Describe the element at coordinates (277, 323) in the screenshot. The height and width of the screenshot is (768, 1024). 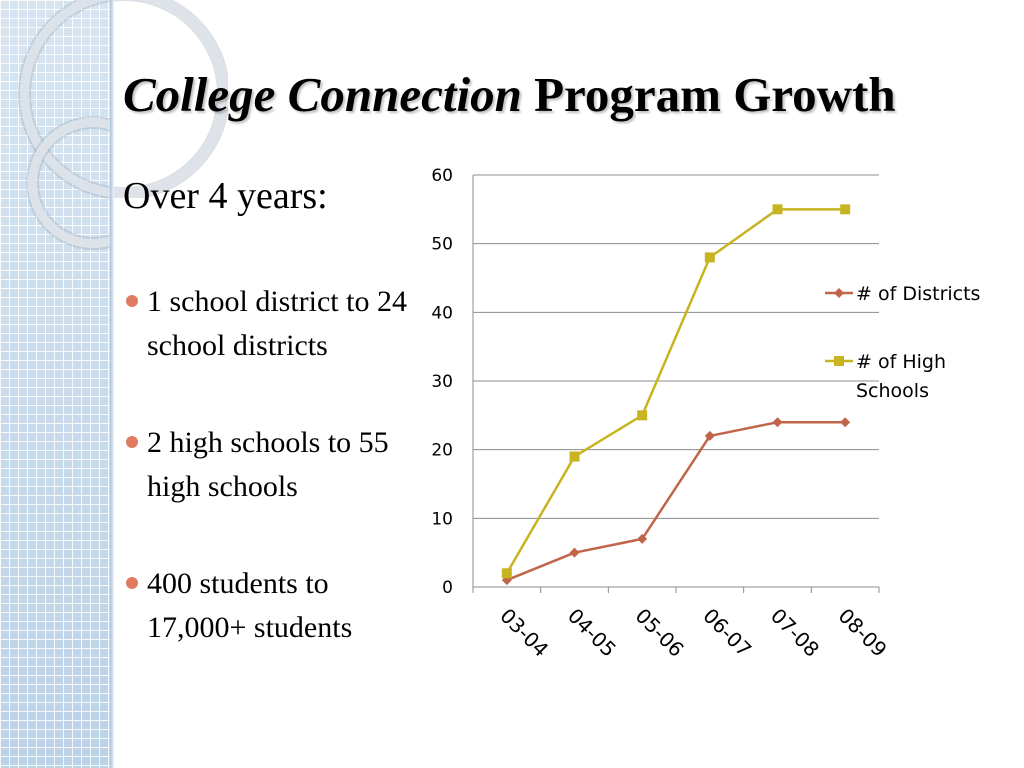
I see `bullet-text: 1 school district to 24 school districts` at that location.